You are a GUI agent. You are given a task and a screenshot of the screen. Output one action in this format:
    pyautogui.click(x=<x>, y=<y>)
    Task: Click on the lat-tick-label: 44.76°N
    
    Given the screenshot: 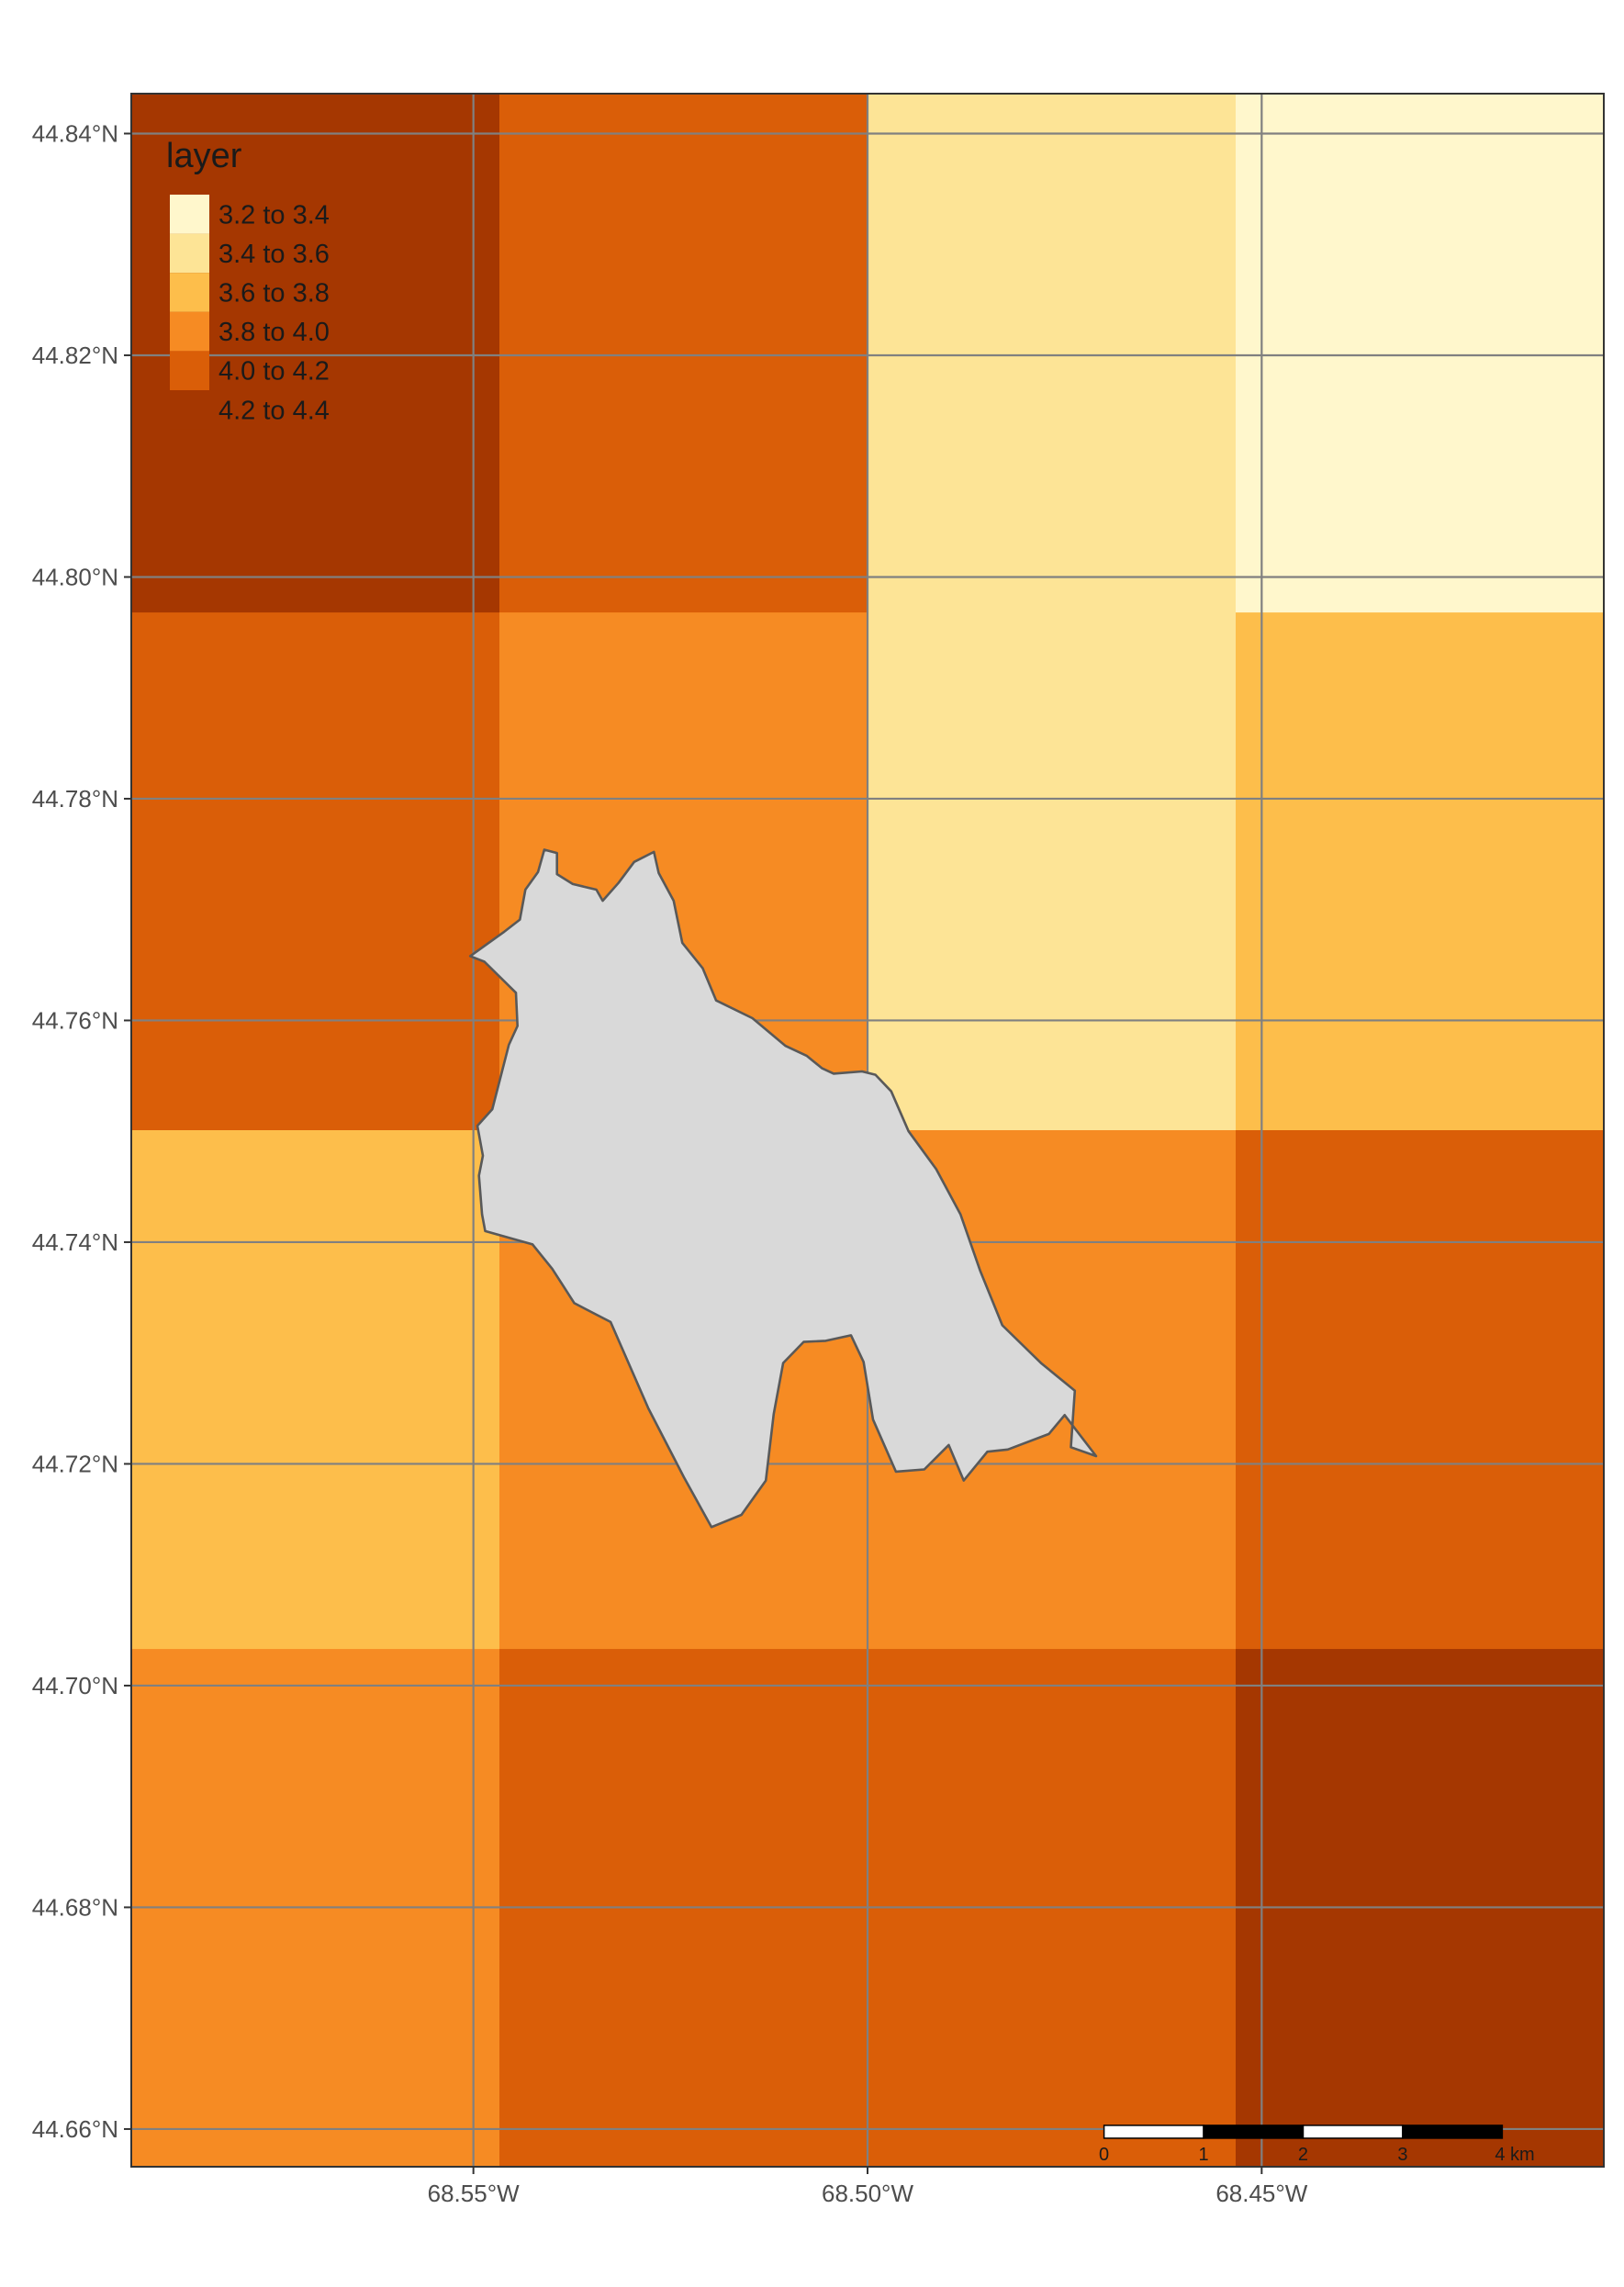 What is the action you would take?
    pyautogui.click(x=75, y=1020)
    